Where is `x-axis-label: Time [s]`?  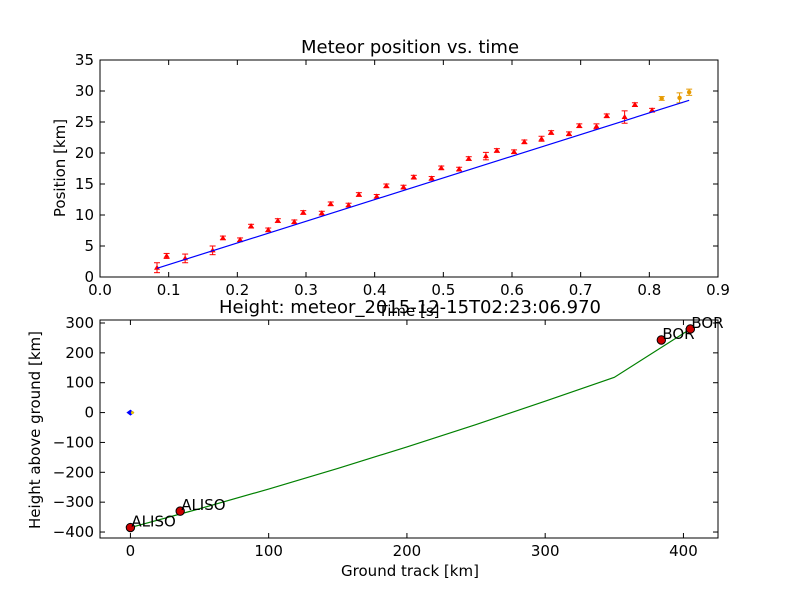
x-axis-label: Time [s] is located at coordinates (409, 311).